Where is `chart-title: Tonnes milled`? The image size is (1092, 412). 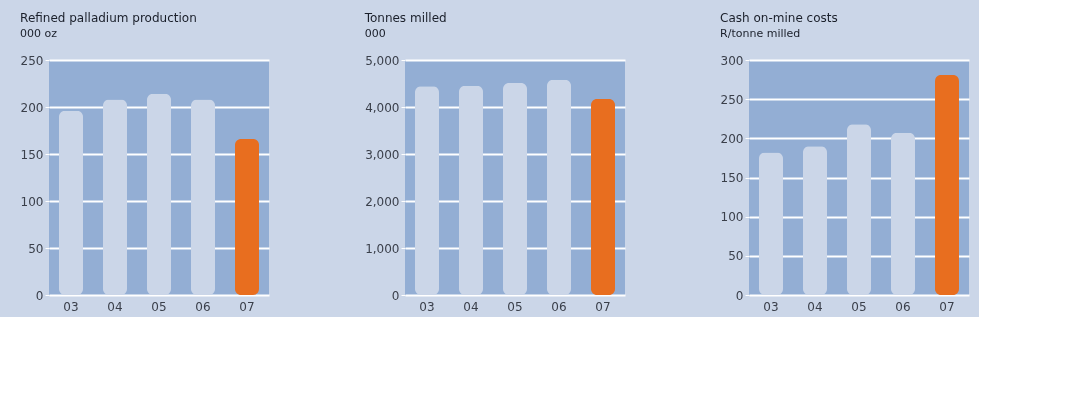 chart-title: Tonnes milled is located at coordinates (405, 18).